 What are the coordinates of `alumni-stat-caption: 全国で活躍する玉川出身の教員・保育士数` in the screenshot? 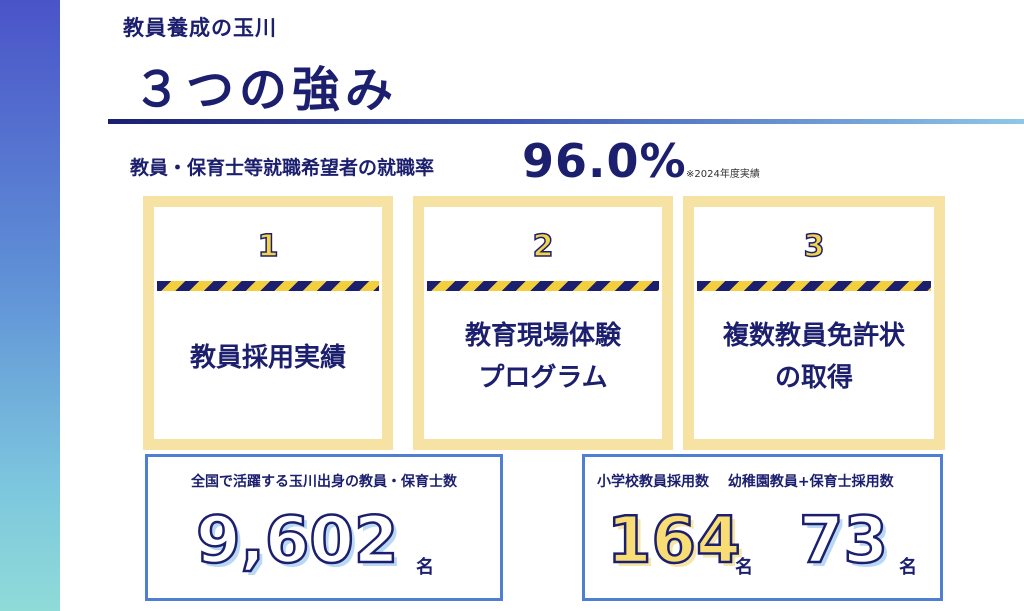 It's located at (324, 482).